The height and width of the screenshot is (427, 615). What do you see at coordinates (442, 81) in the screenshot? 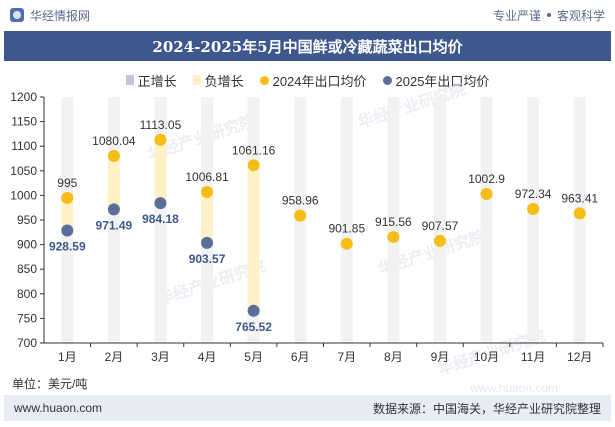
I see `legend-2025-label: 2025年出口均价` at bounding box center [442, 81].